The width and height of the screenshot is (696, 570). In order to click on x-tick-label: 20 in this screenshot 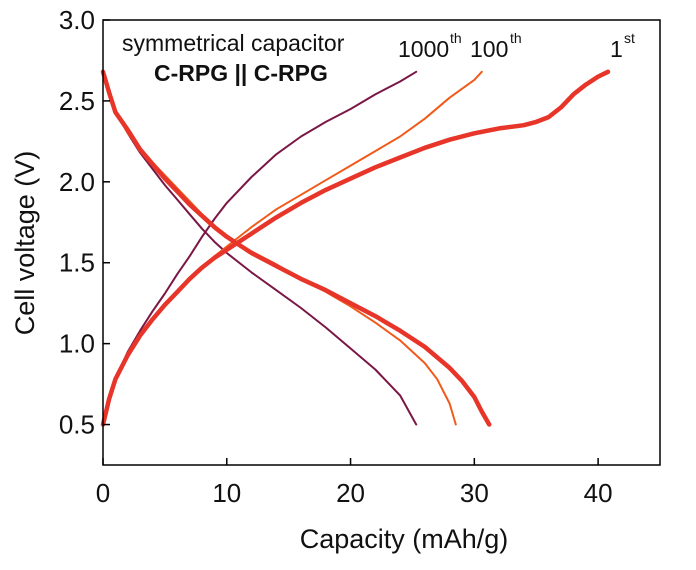, I will do `click(350, 493)`.